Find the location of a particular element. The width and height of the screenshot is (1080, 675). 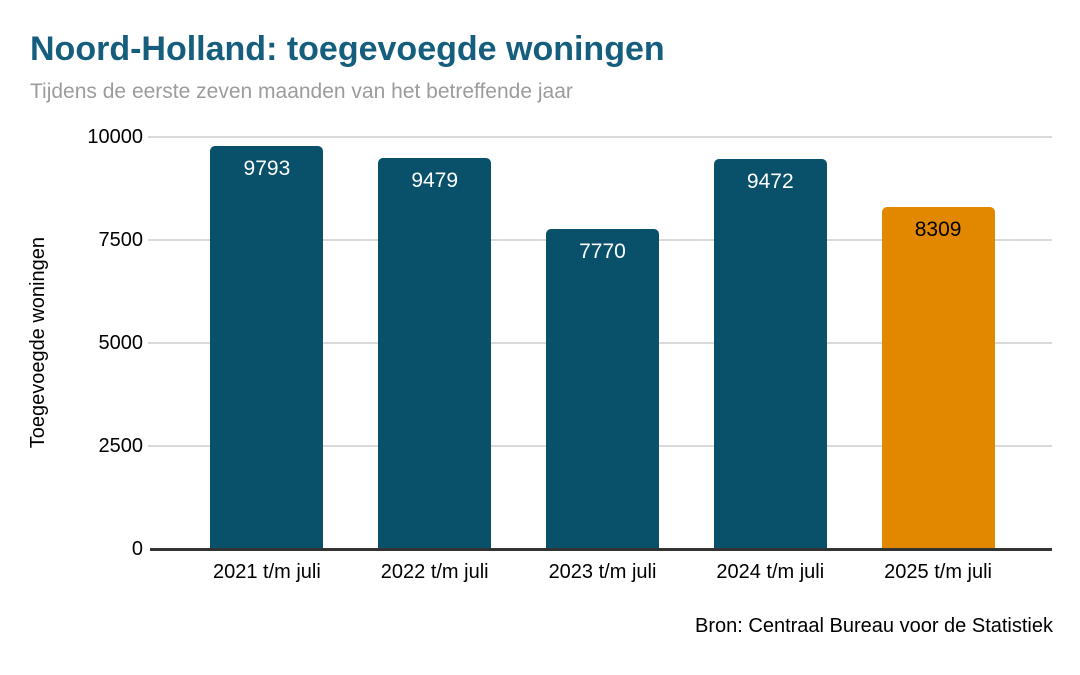

x-tick-label-2021: 2021 t/m juli is located at coordinates (266, 572).